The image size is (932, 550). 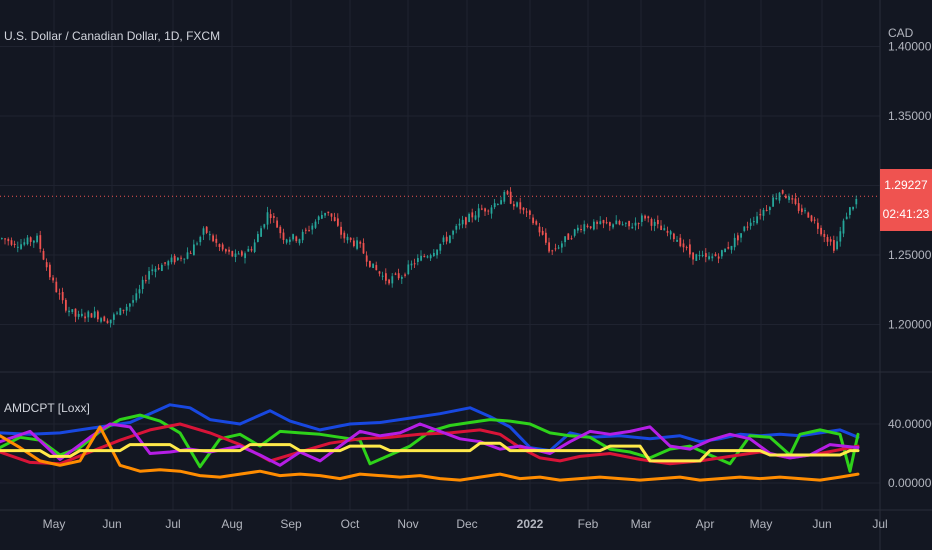 I want to click on price-badge-value: 1.29227, so click(x=906, y=185).